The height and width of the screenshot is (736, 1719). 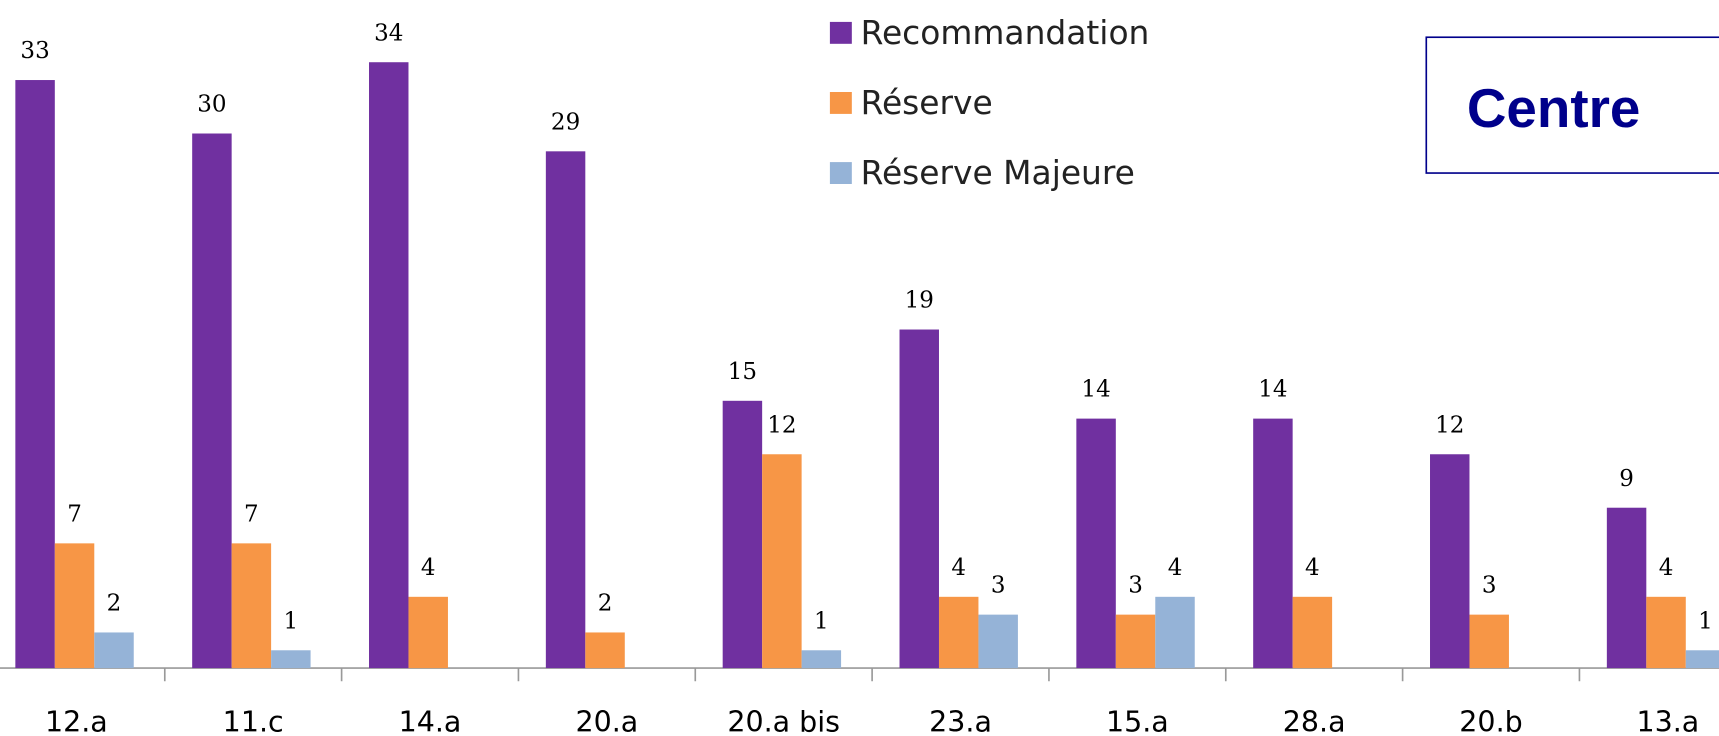 I want to click on x-tick-label: 12.a, so click(x=76, y=721).